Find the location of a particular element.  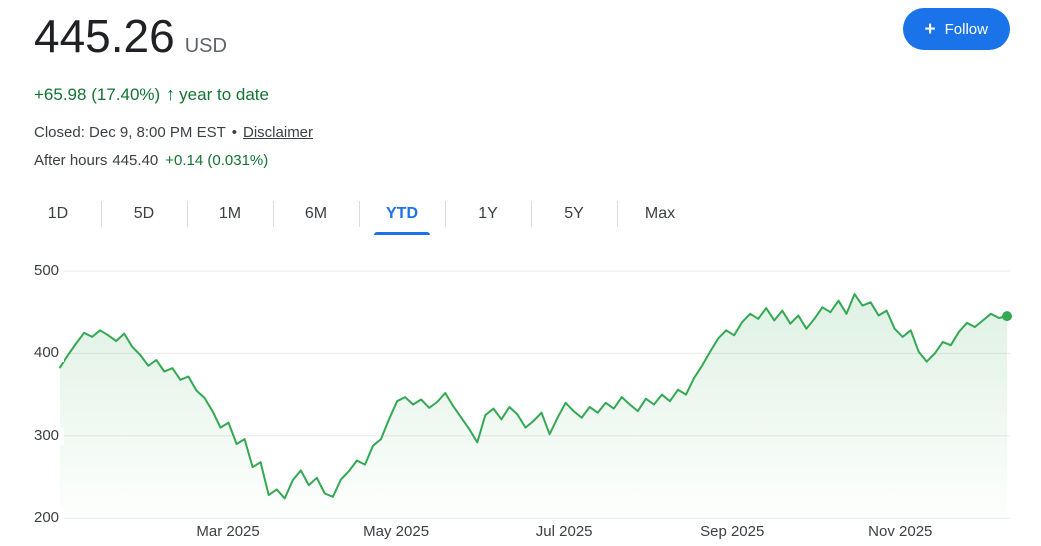

tab-1y: 1Y is located at coordinates (488, 214).